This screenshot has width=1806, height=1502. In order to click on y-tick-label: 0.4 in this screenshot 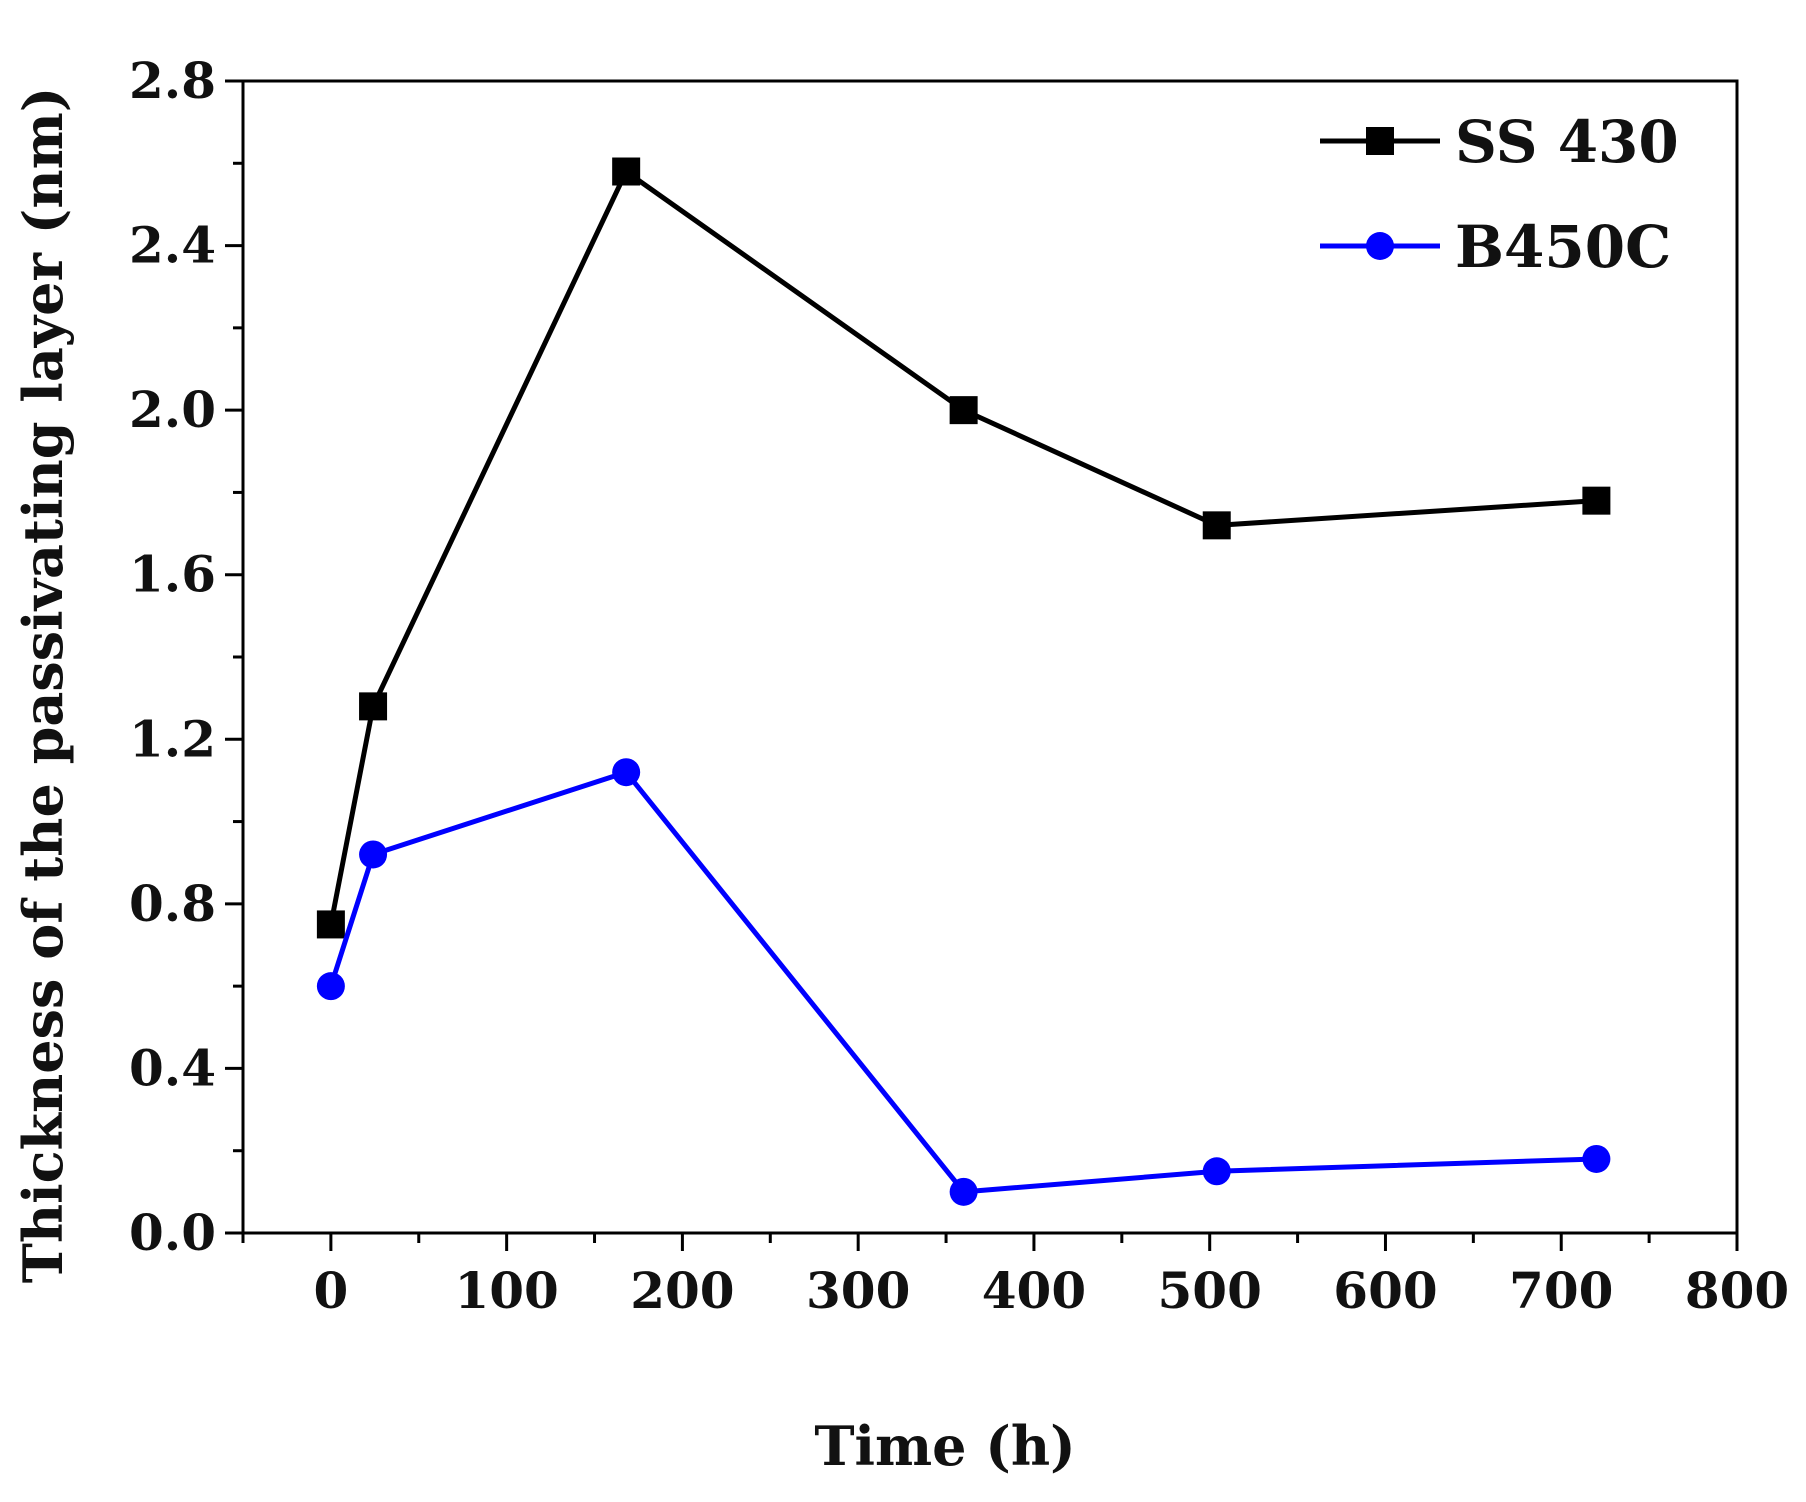, I will do `click(172, 1067)`.